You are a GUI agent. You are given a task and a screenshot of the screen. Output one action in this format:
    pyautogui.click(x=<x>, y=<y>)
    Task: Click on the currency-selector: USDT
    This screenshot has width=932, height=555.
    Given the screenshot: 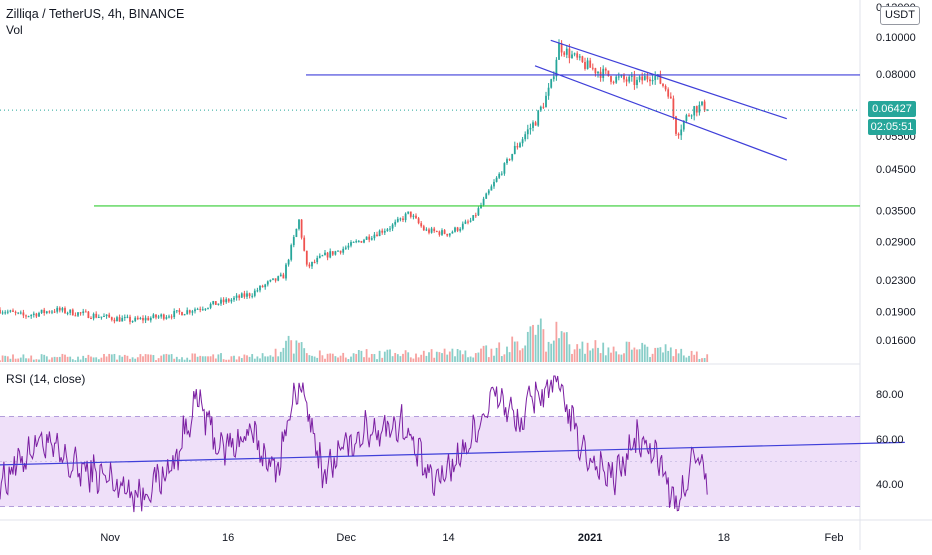 What is the action you would take?
    pyautogui.click(x=900, y=15)
    